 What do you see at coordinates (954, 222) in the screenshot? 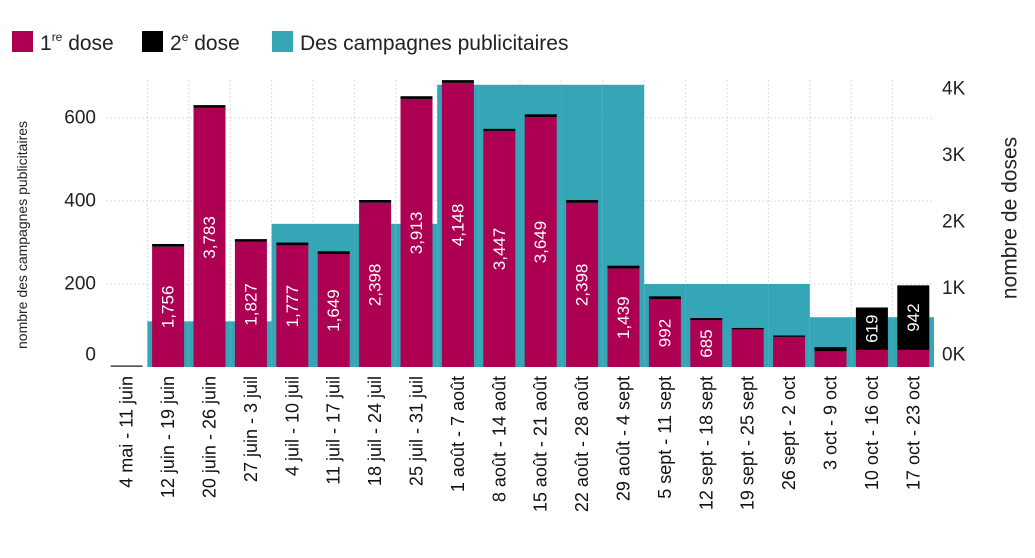
I see `right-tick-label: 2K` at bounding box center [954, 222].